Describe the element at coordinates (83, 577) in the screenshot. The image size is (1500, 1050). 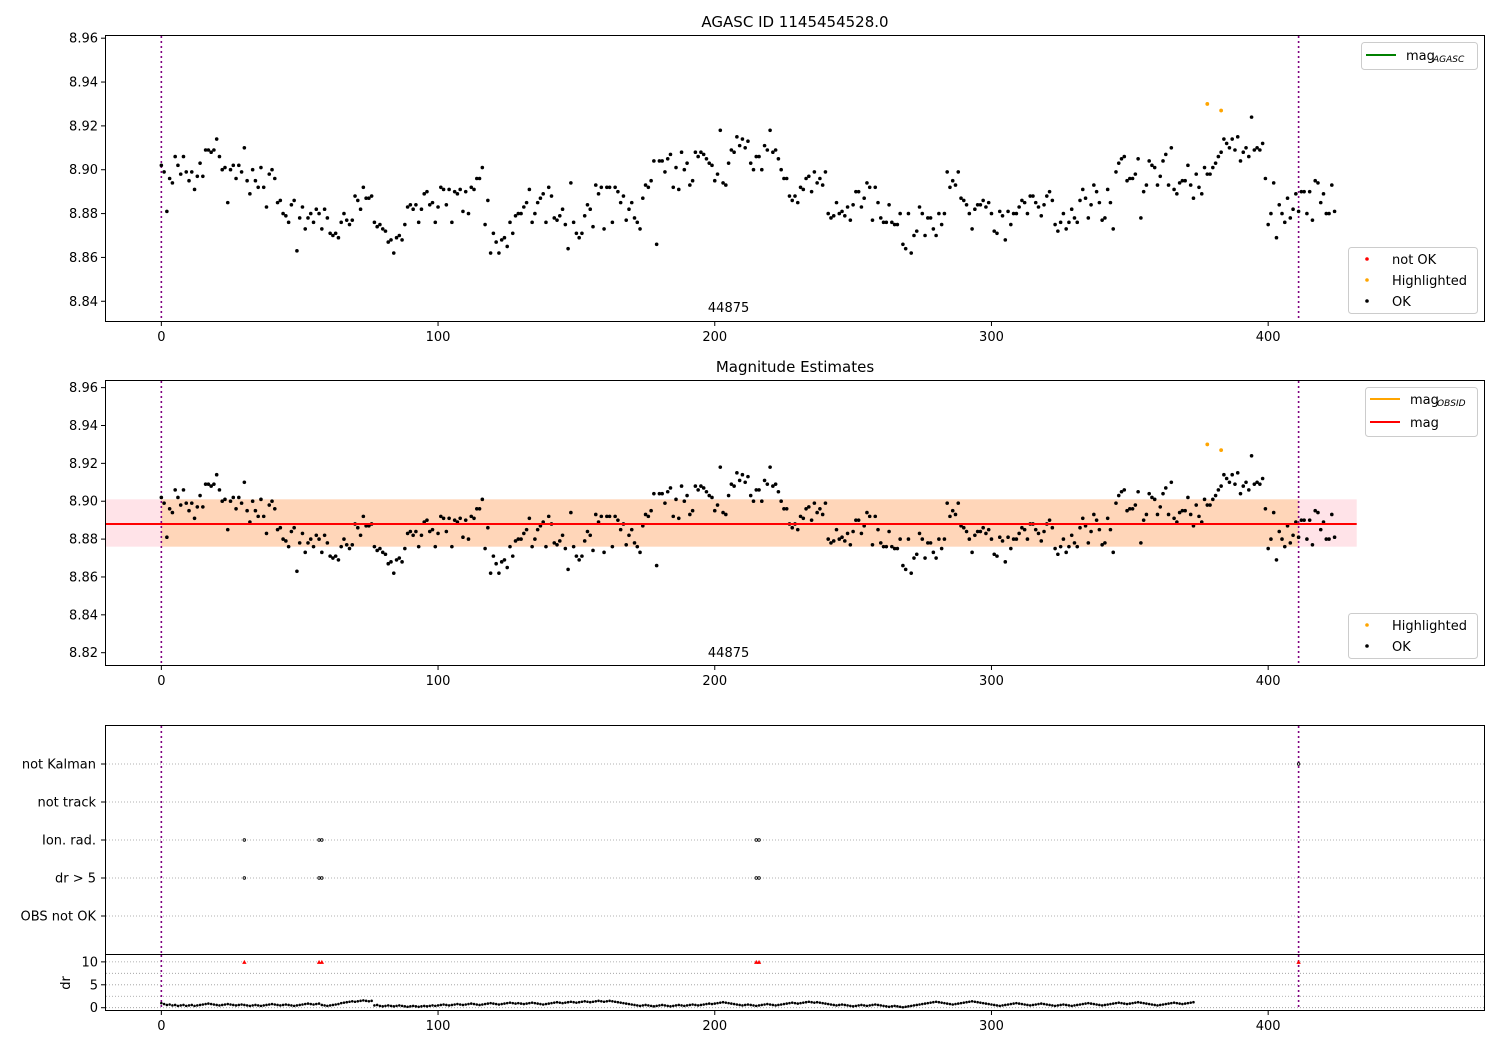
I see `y-tick-label: 8.86` at that location.